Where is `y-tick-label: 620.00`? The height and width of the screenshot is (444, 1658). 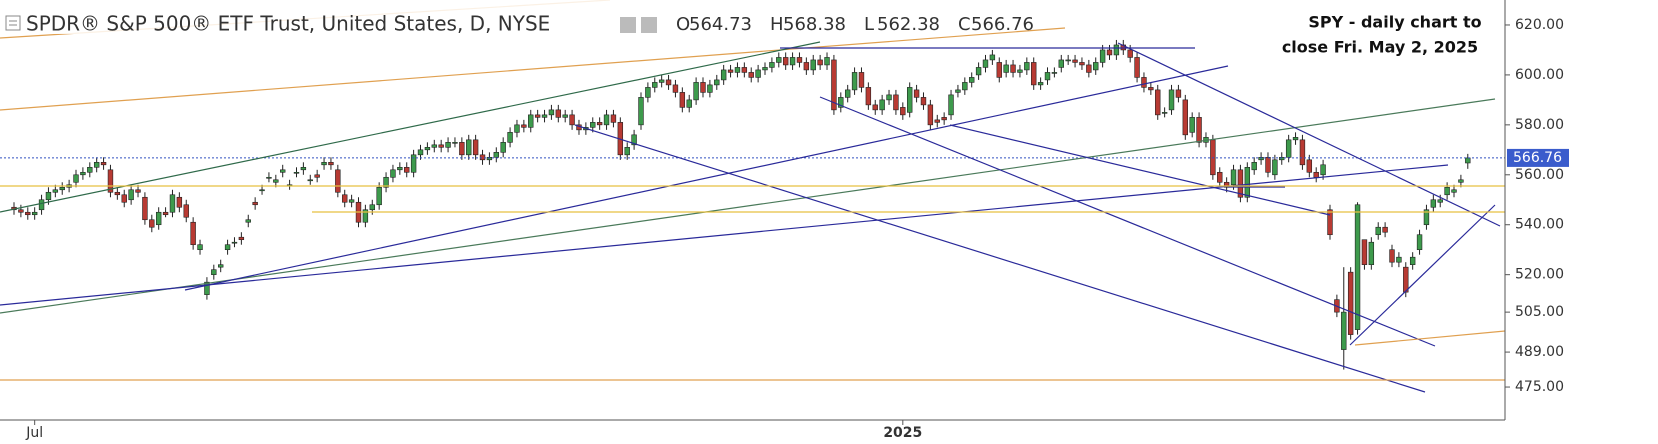 y-tick-label: 620.00 is located at coordinates (1539, 25).